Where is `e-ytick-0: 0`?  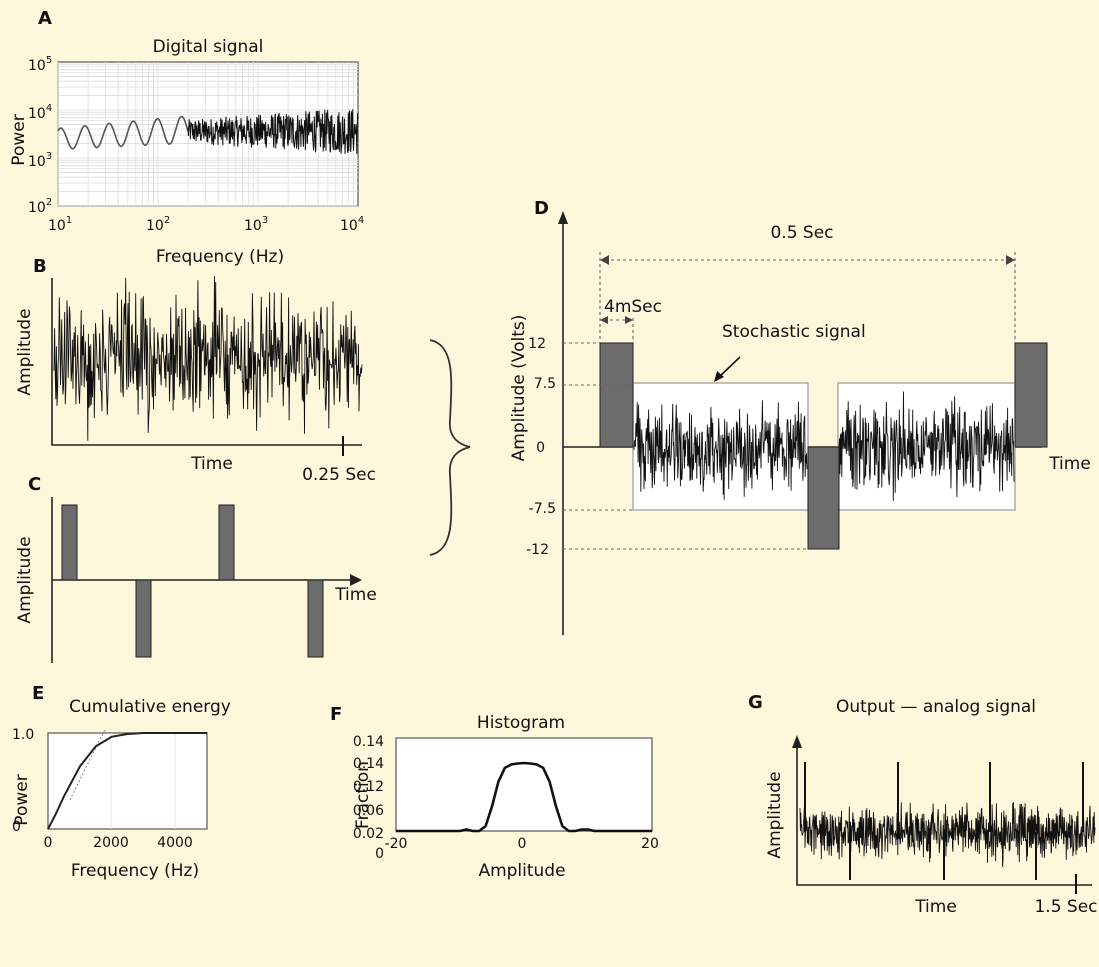 e-ytick-0: 0 is located at coordinates (16, 827).